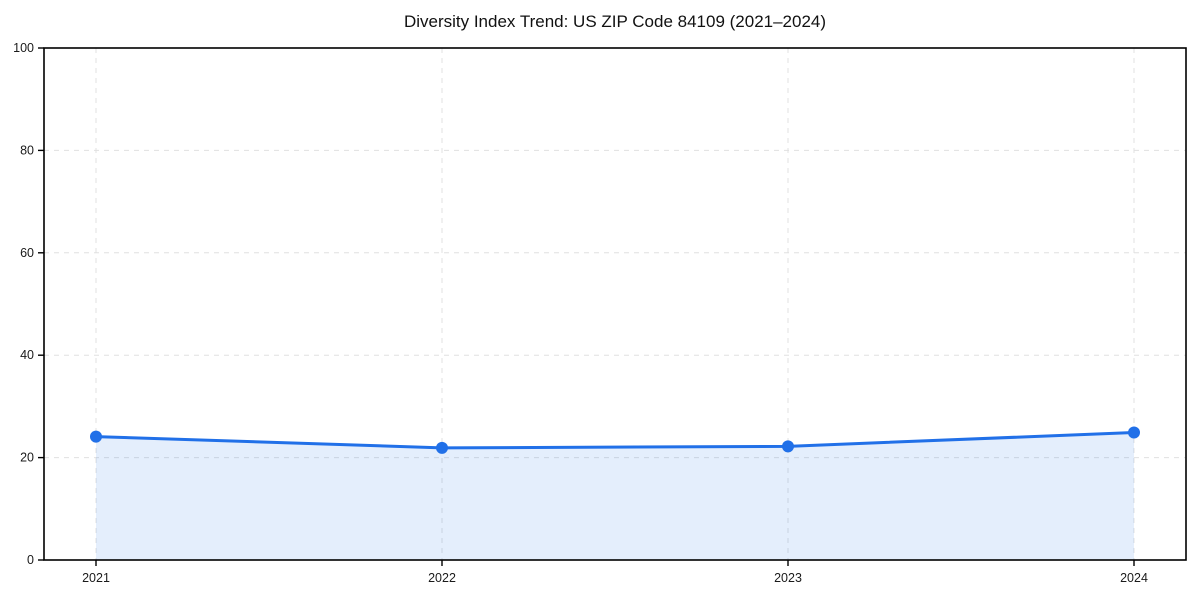  Describe the element at coordinates (1134, 578) in the screenshot. I see `x-tick-label: 2024` at that location.